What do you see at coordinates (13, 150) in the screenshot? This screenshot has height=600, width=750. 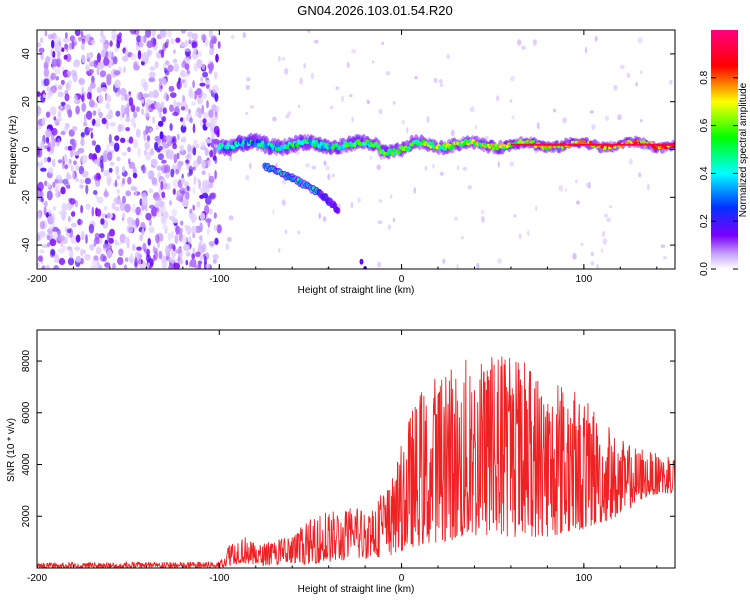 I see `spectrogram-ylabel: Frequency (Hz)` at bounding box center [13, 150].